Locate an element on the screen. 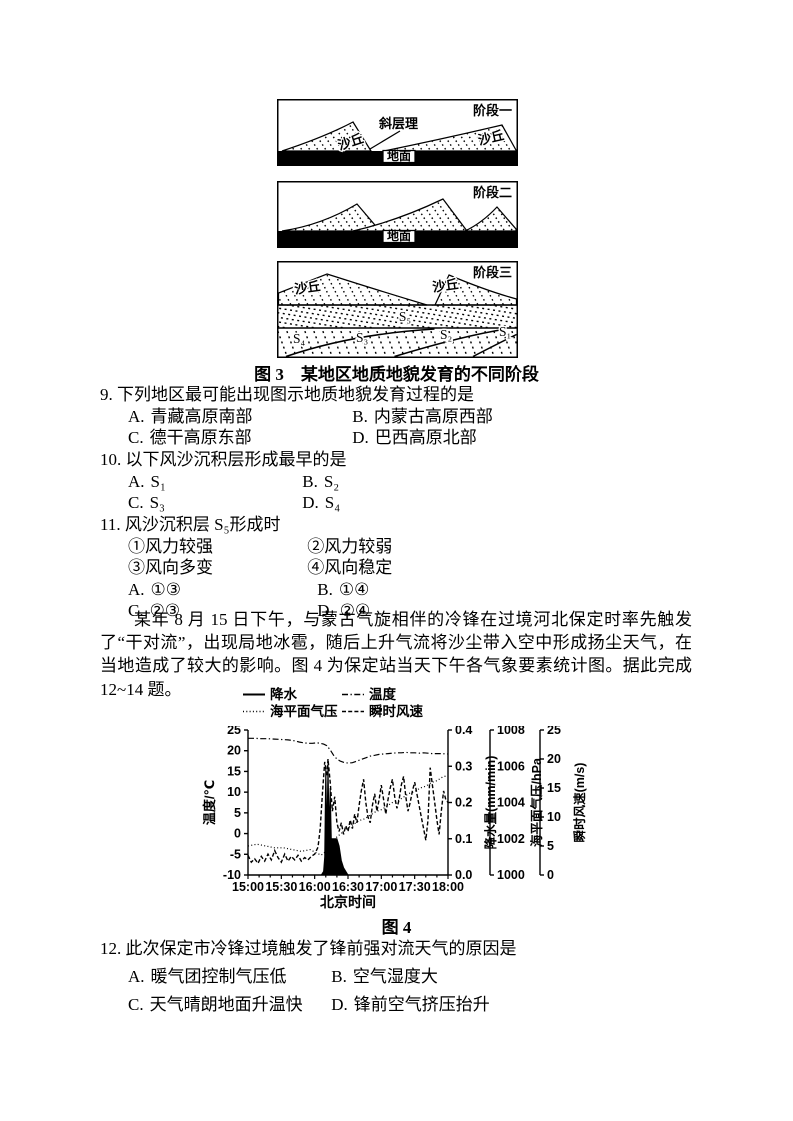 The width and height of the screenshot is (793, 1121). option-row: A. S₁ B. S₂ is located at coordinates (400, 482).